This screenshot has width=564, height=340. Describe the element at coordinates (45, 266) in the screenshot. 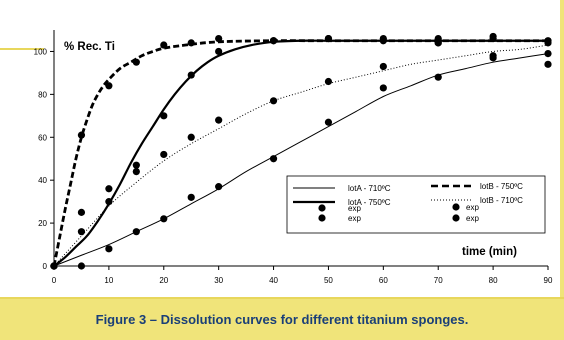

I see `y-tick-label: 0` at that location.